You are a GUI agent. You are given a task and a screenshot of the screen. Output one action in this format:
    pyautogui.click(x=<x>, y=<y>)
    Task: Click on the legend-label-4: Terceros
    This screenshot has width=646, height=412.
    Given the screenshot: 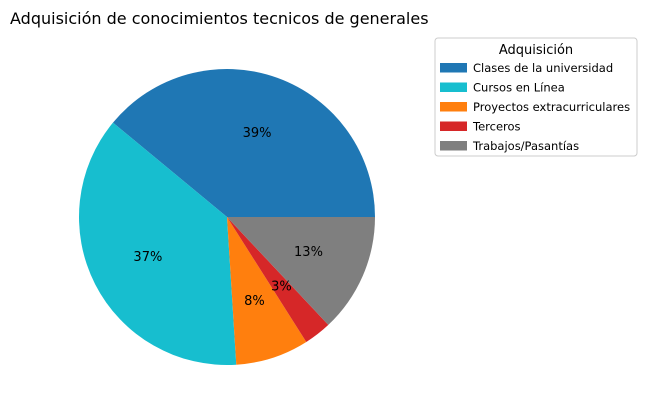 What is the action you would take?
    pyautogui.click(x=496, y=127)
    